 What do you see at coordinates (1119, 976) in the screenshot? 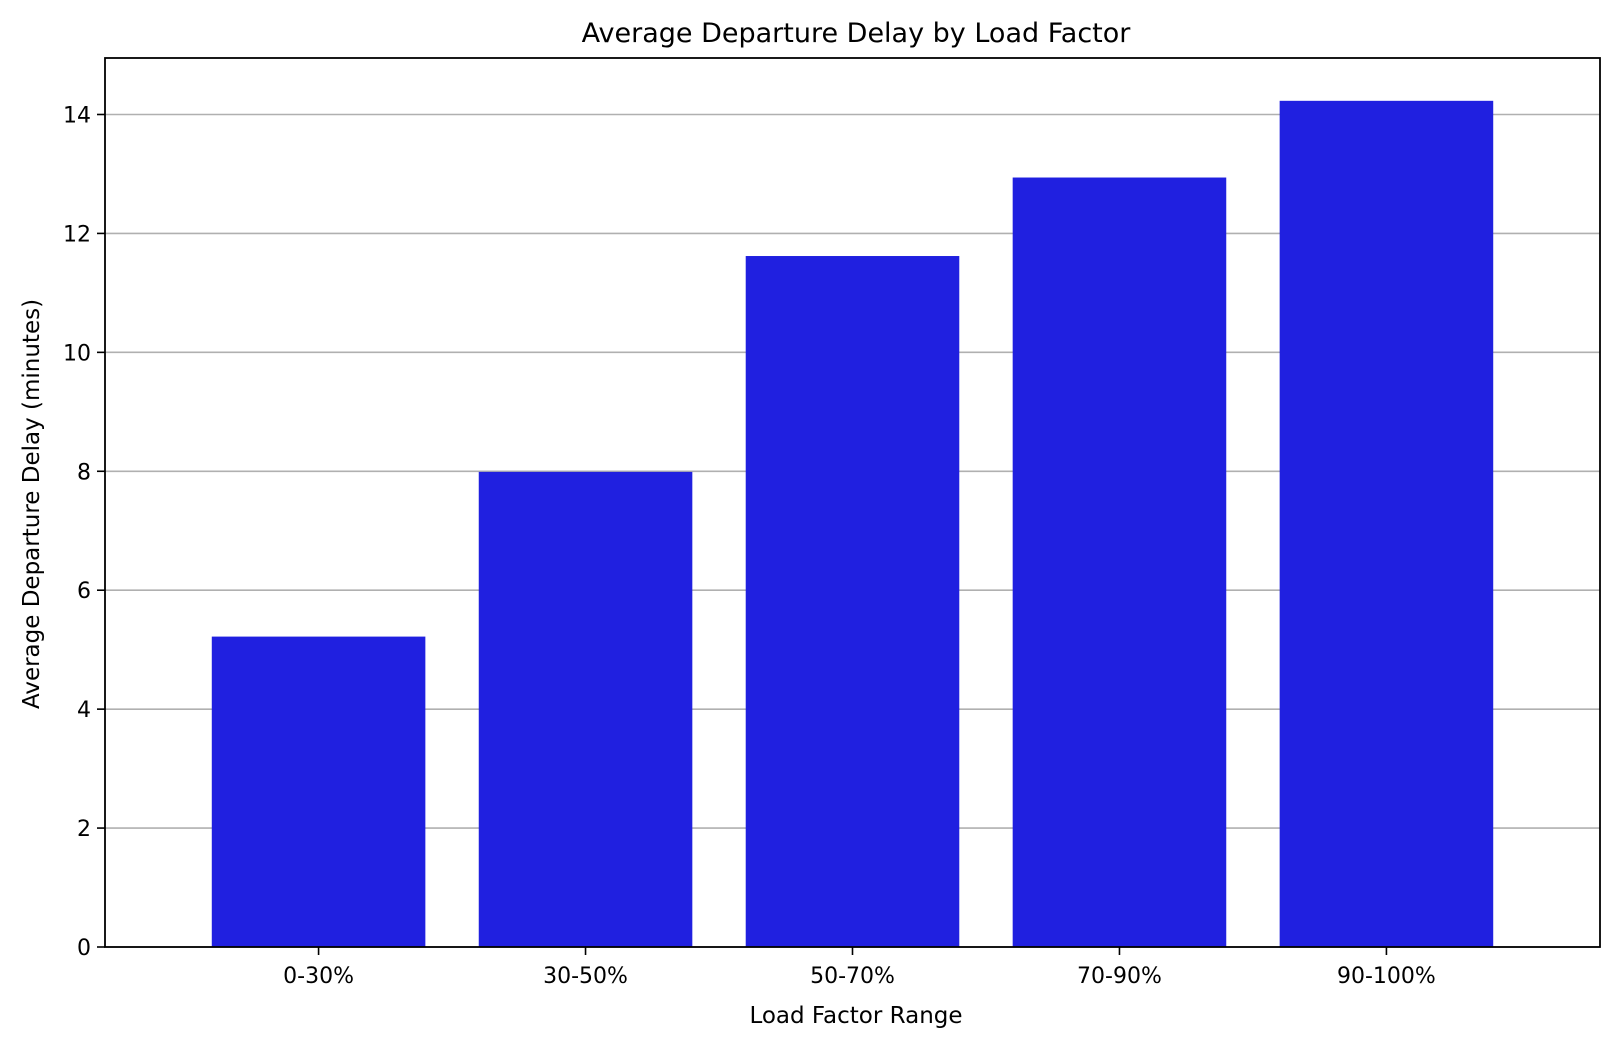
I see `x-tick-label: 70-90%` at bounding box center [1119, 976].